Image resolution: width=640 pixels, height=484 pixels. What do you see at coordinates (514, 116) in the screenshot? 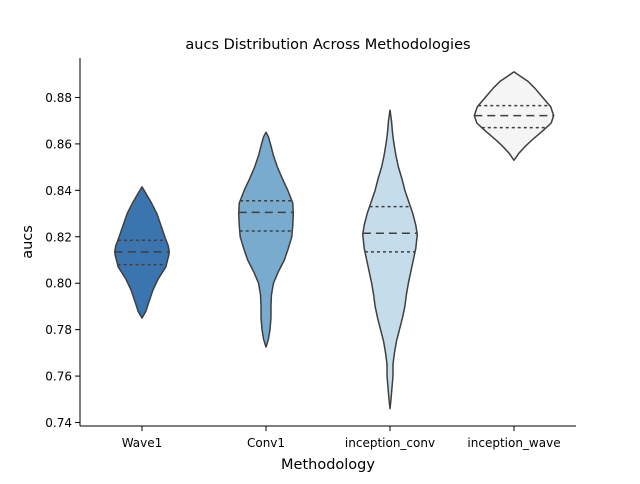
I see `violin-inception_wave` at bounding box center [514, 116].